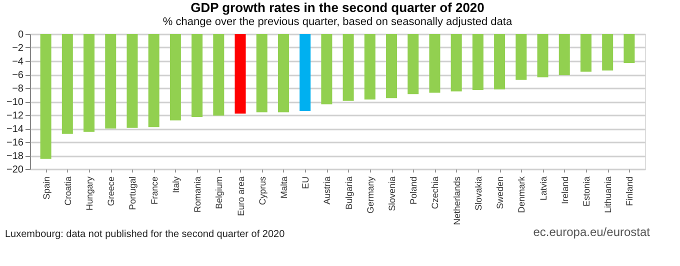  What do you see at coordinates (15, 170) in the screenshot?
I see `y-tick-label: −20` at bounding box center [15, 170].